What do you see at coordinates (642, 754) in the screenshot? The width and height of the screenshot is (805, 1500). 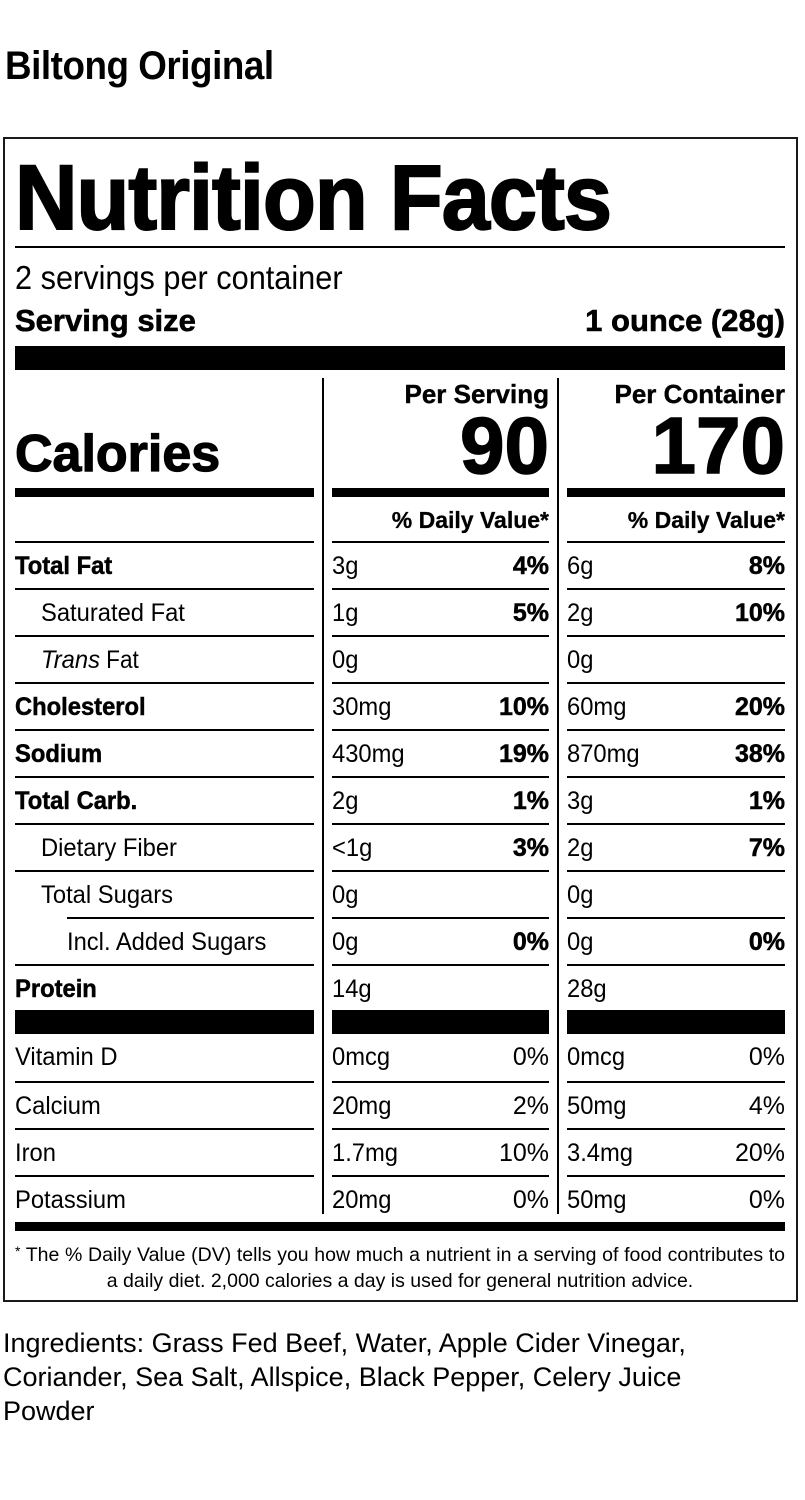 I see `per-container-amount: 870mg` at bounding box center [642, 754].